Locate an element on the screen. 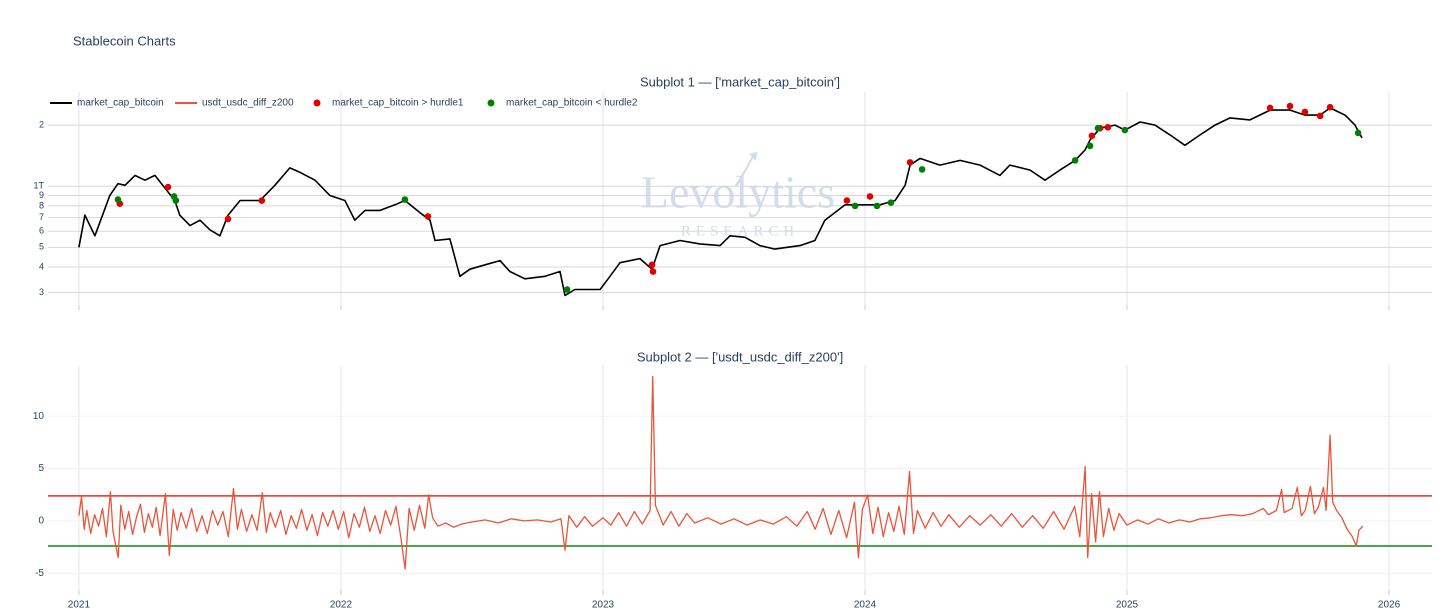  x-tick-label: 2023 is located at coordinates (603, 605).